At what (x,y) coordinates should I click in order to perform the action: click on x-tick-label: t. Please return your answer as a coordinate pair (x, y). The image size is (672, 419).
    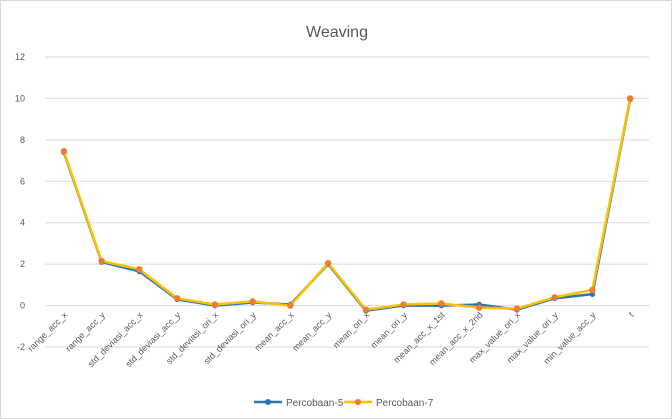
    Looking at the image, I should click on (631, 314).